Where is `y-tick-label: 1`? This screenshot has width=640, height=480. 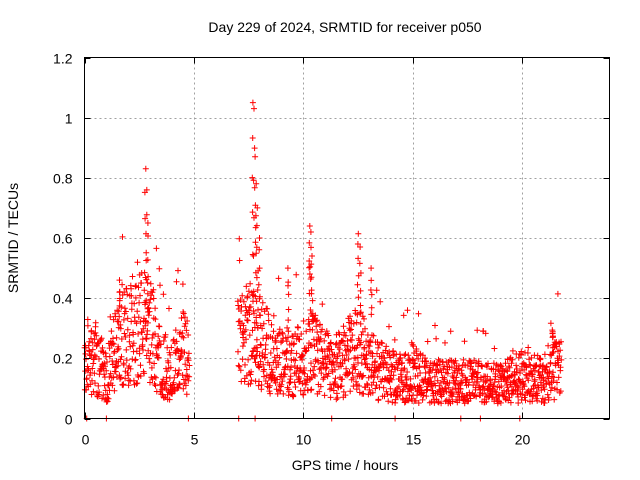 y-tick-label: 1 is located at coordinates (69, 119).